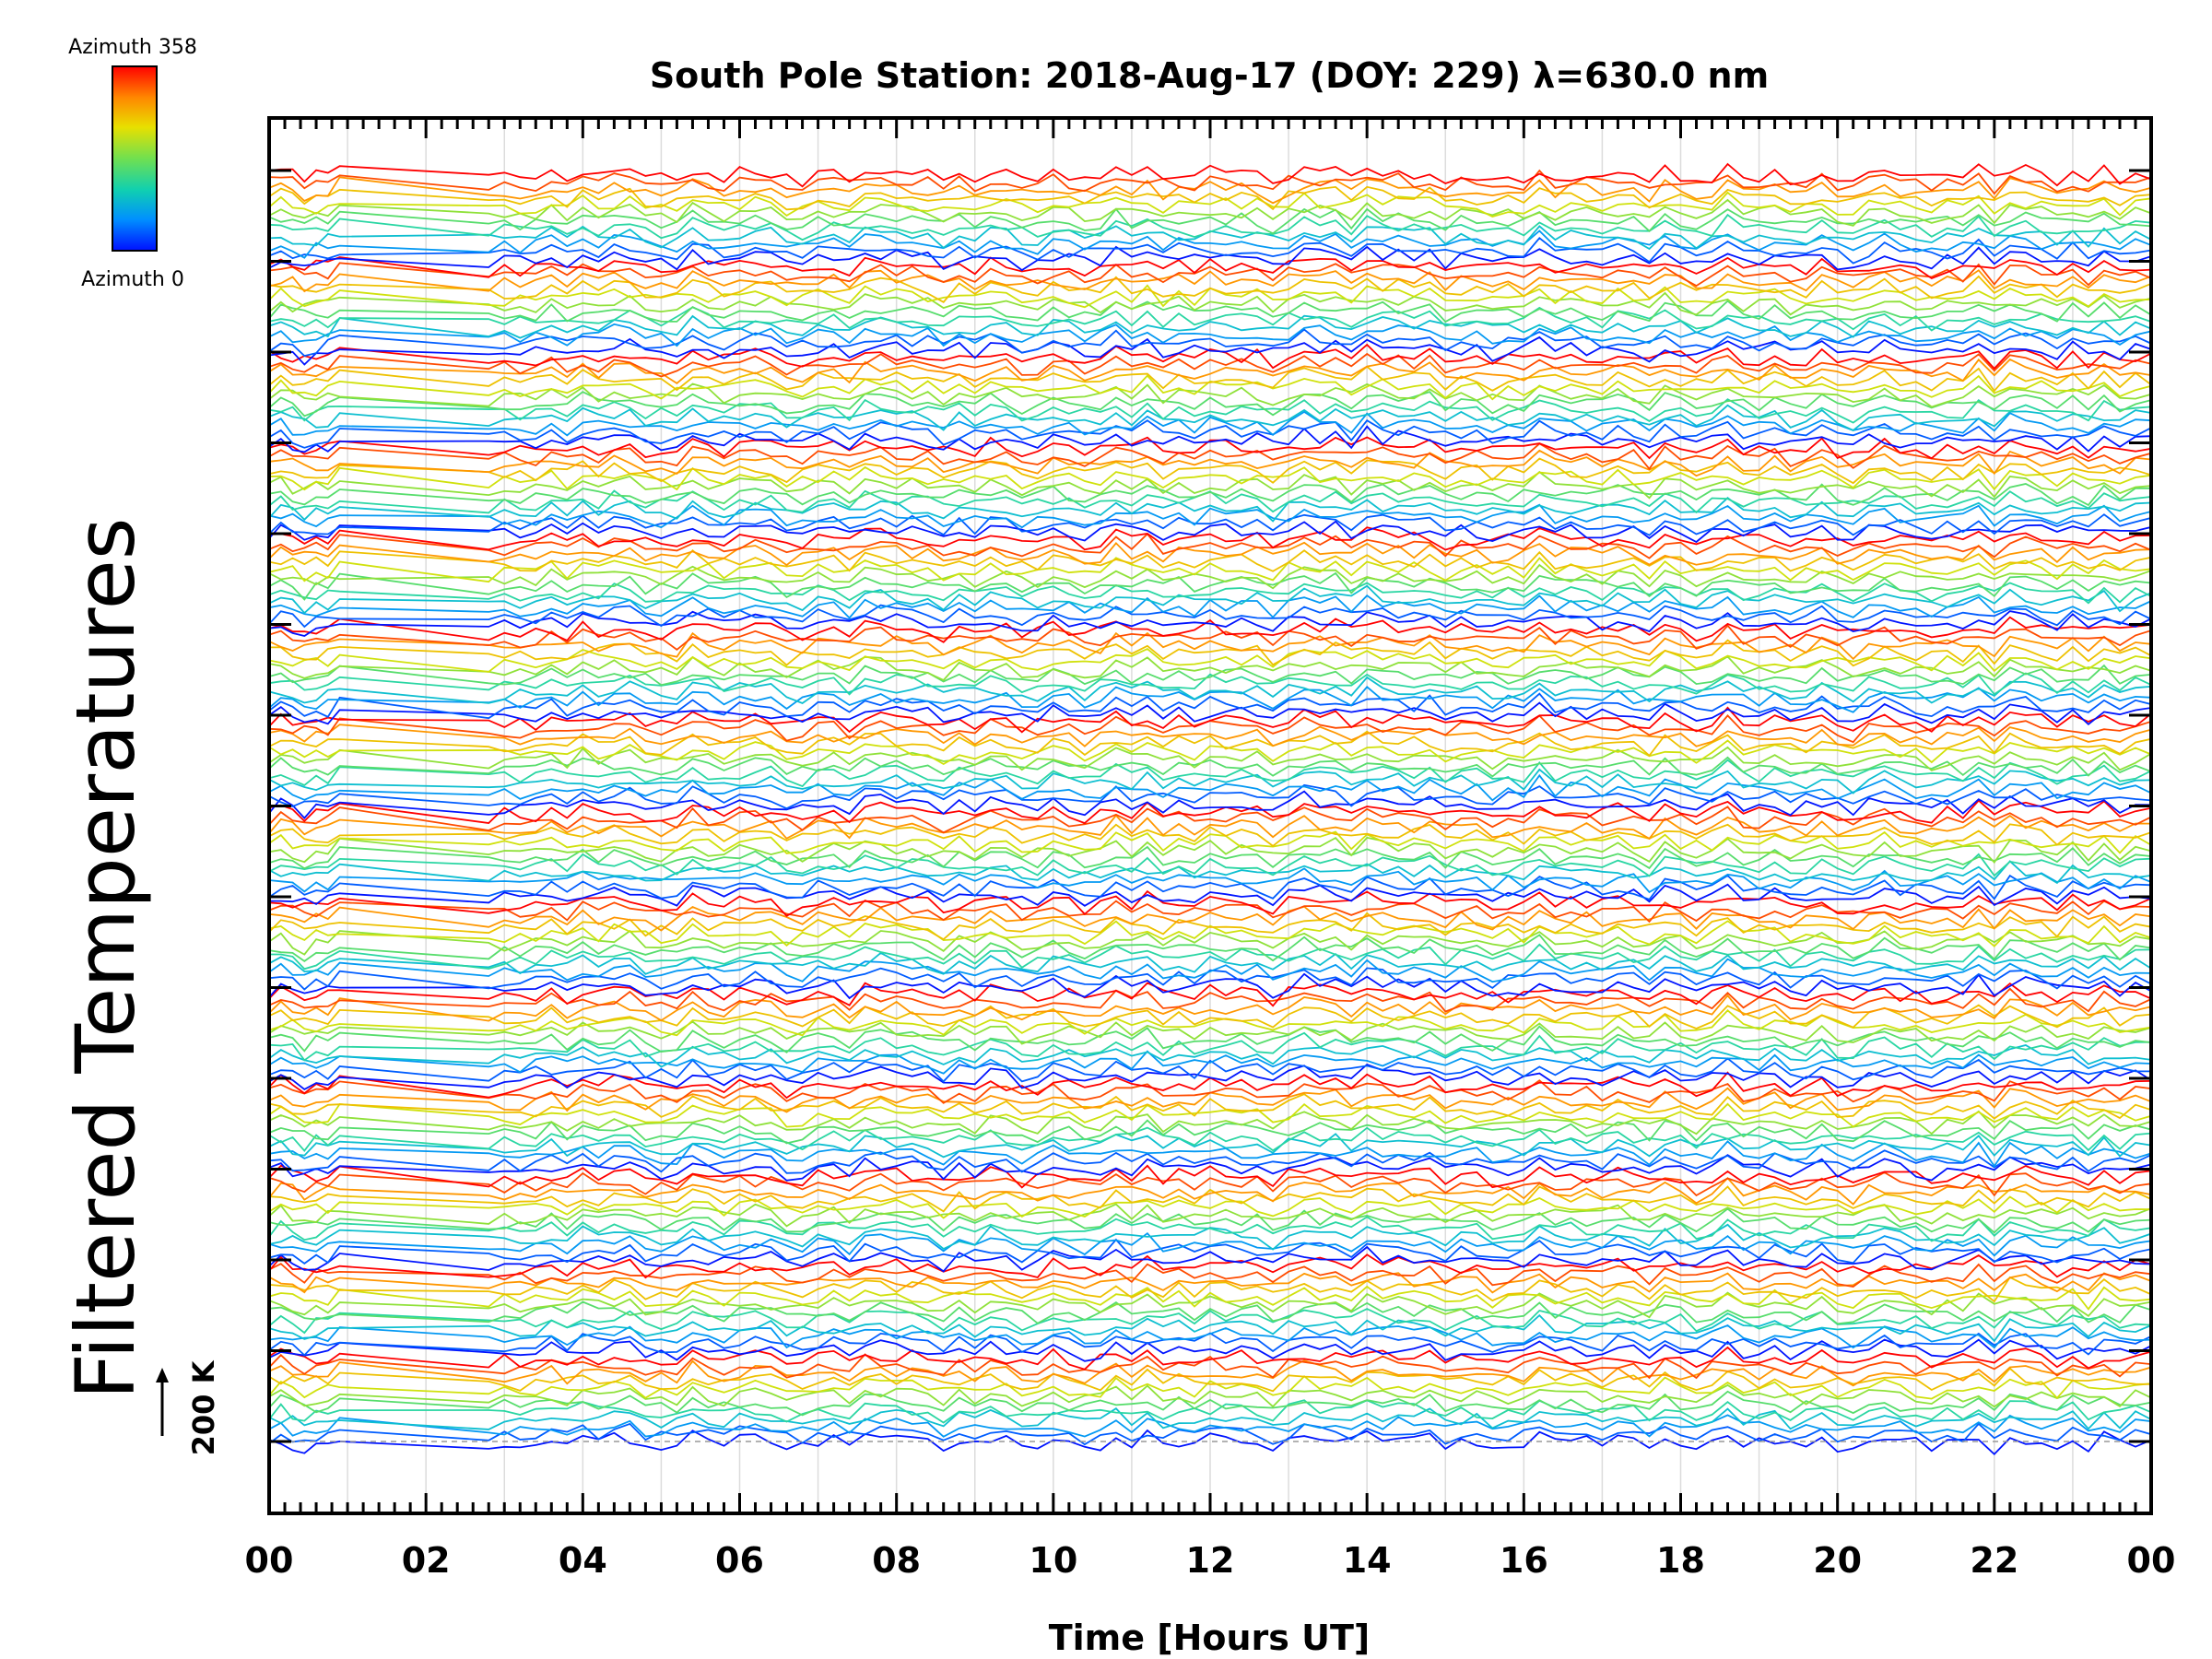 The image size is (2212, 1659). I want to click on x-tick-label: 08, so click(896, 1560).